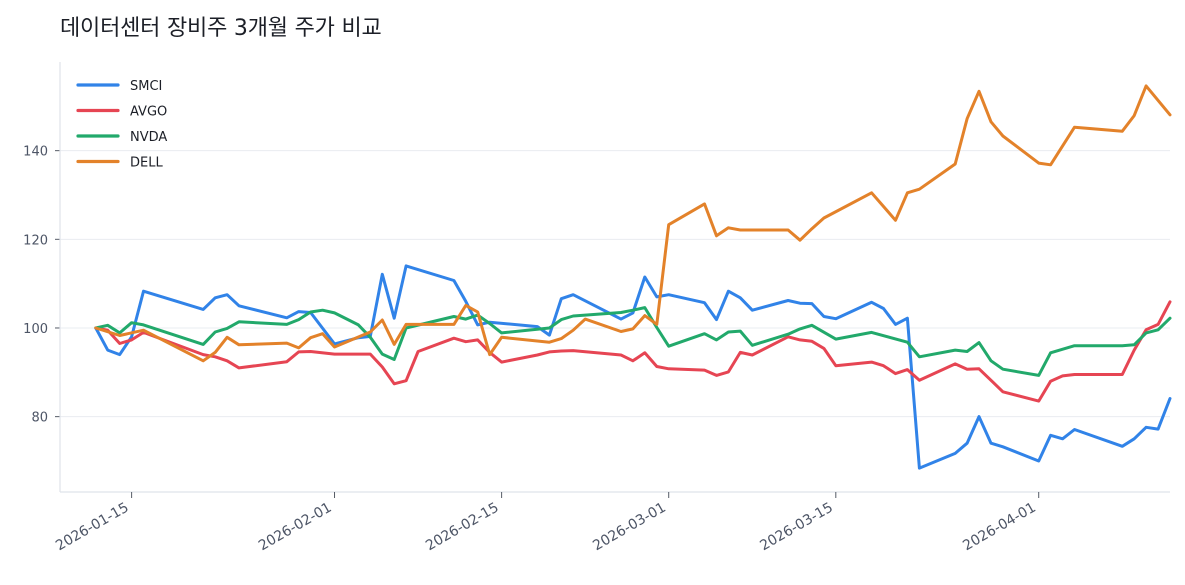 This screenshot has width=1185, height=585. I want to click on chart-title: 데이터센터 장비주 3개월 주가 비교, so click(221, 28).